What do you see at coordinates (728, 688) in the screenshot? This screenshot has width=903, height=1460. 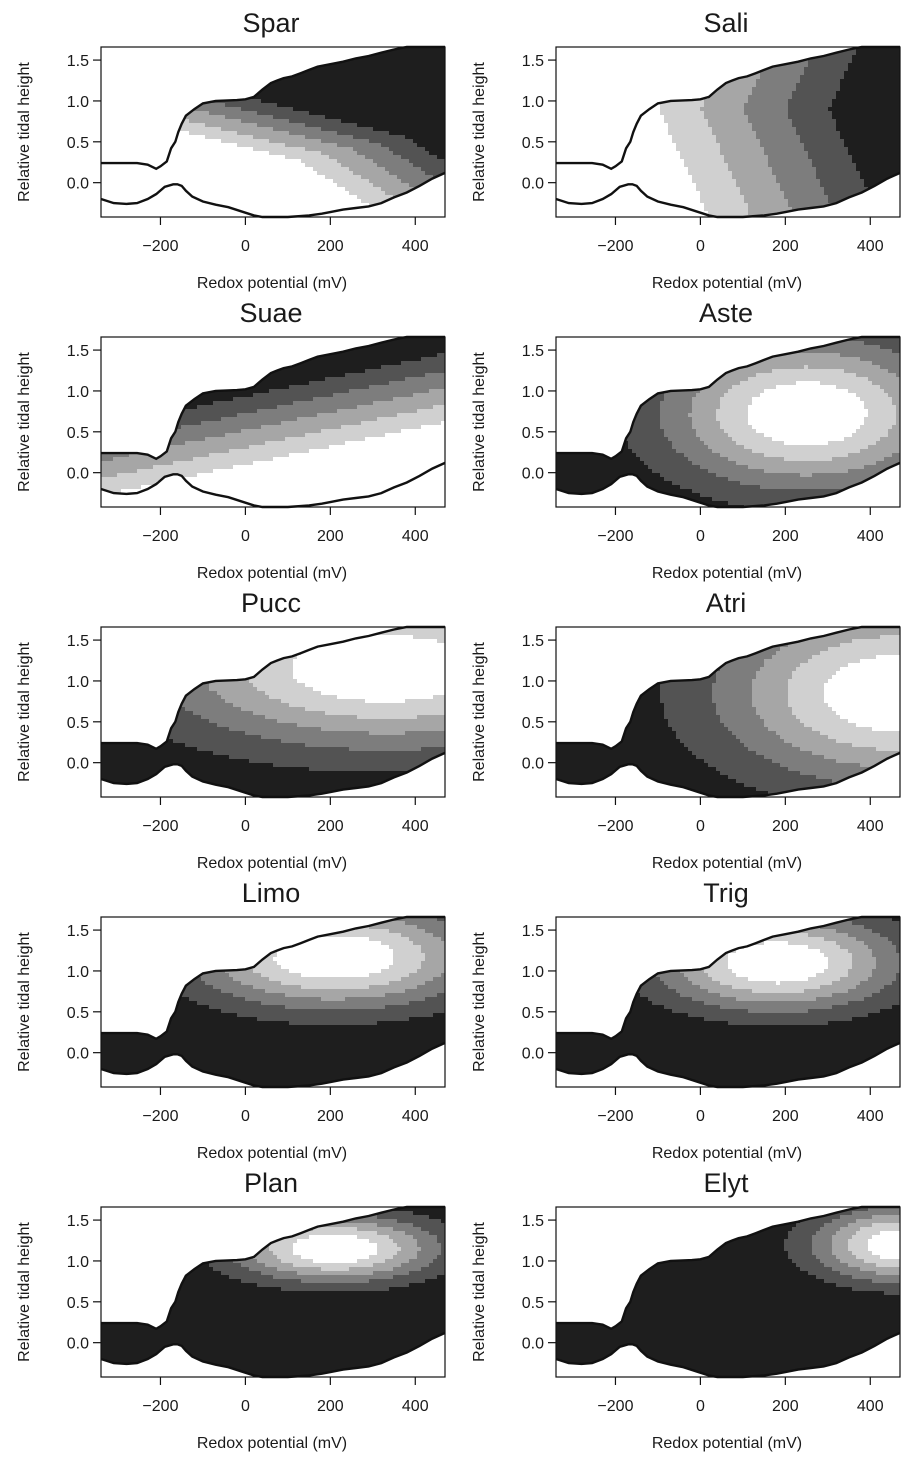 I see `panel-atri-upper-boundary` at bounding box center [728, 688].